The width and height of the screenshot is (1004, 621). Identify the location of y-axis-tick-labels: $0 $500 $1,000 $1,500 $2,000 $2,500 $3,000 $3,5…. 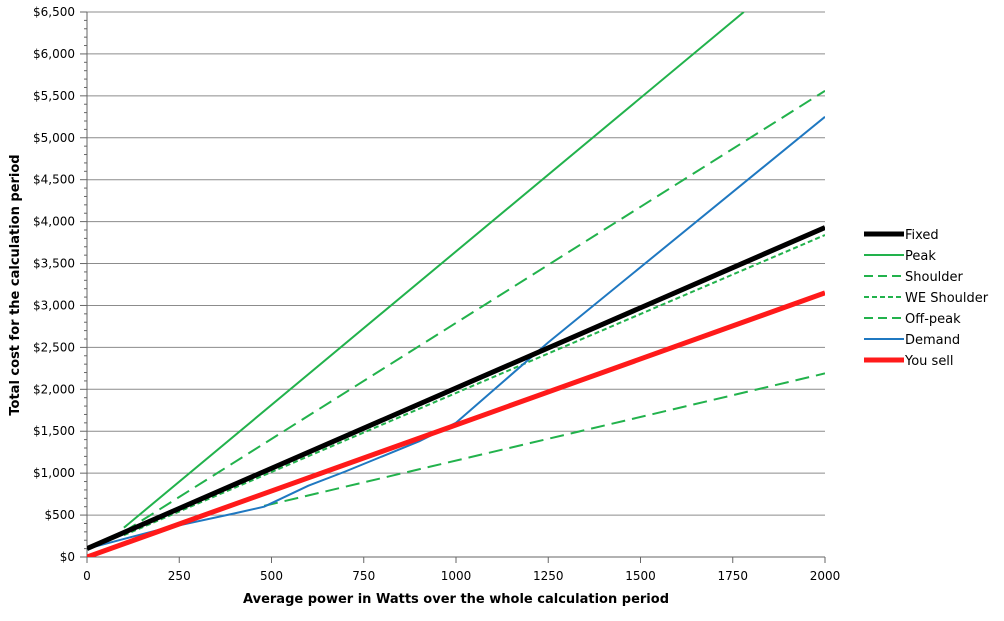
(54, 284).